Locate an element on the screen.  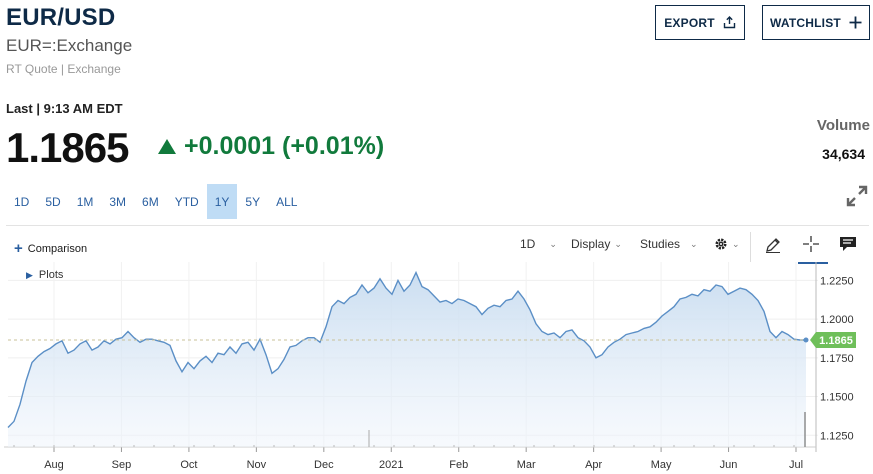
range-tab-6m: 6M is located at coordinates (150, 201).